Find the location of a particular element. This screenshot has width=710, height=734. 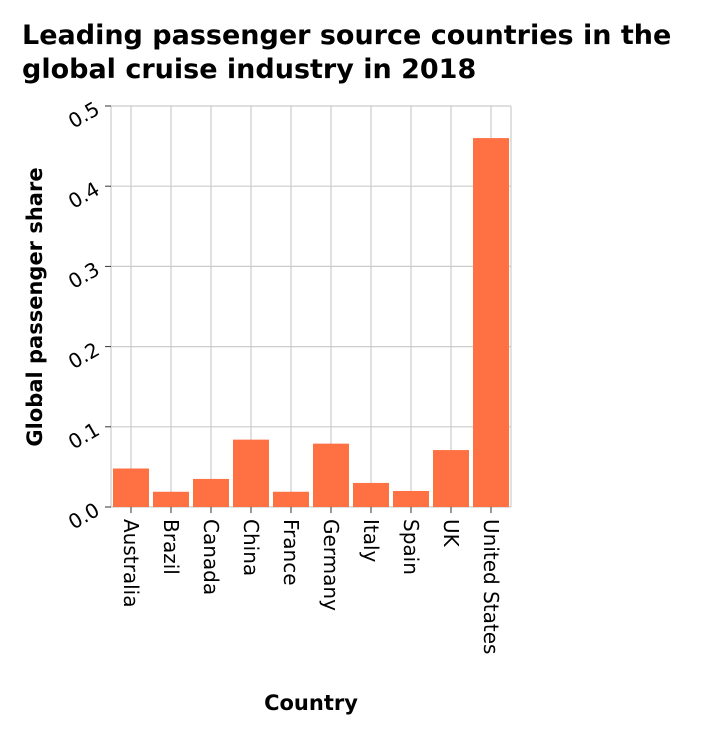

y-tick-label: 0.3 is located at coordinates (84, 275).